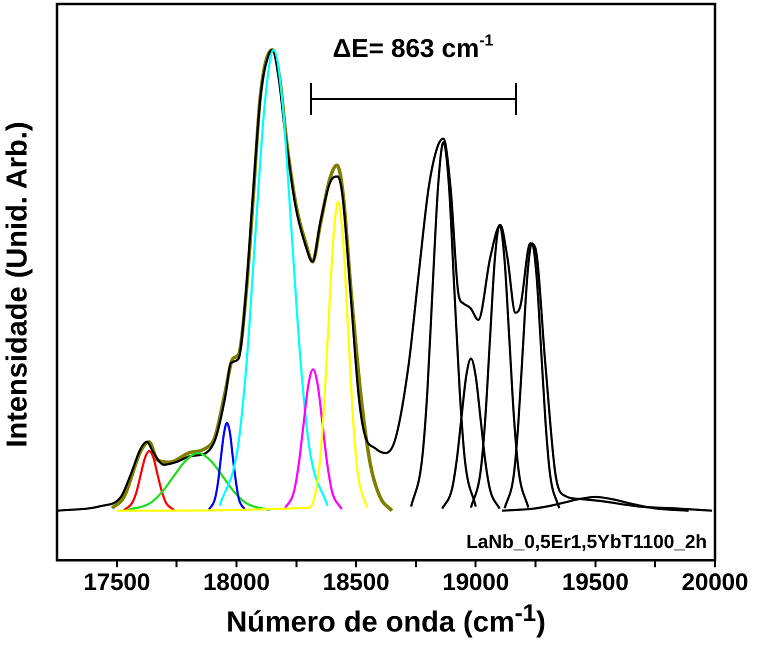 The height and width of the screenshot is (648, 763). Describe the element at coordinates (595, 582) in the screenshot. I see `x-tick-label: 19500` at that location.